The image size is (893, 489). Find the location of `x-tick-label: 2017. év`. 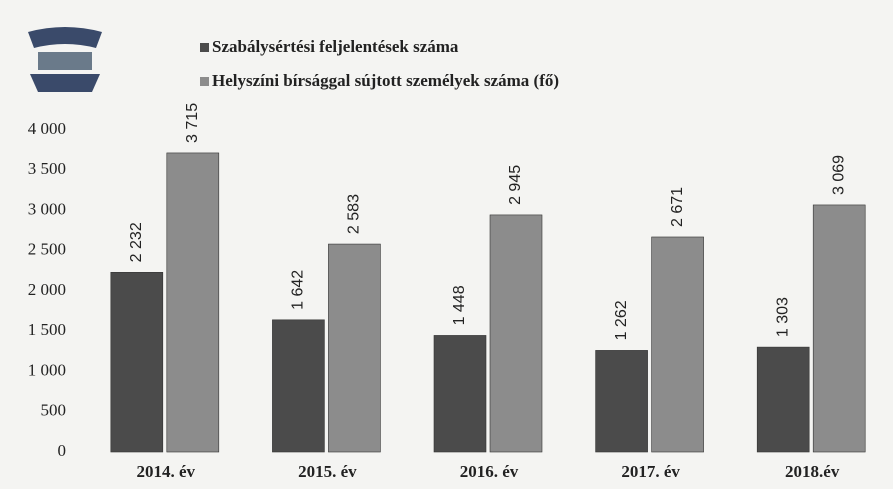

x-tick-label: 2017. év is located at coordinates (650, 471).